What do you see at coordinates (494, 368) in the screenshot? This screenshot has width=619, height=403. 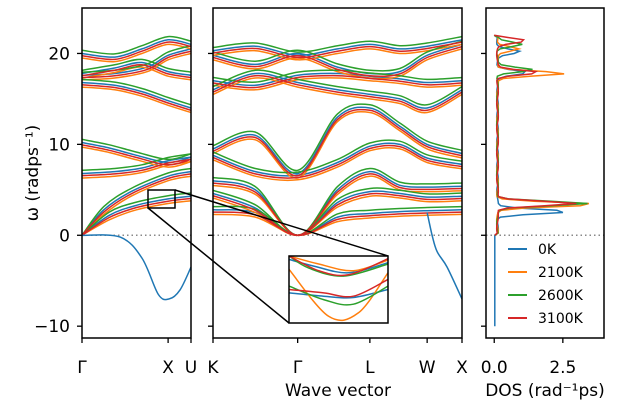 I see `x-tick-label: 0.0` at bounding box center [494, 368].